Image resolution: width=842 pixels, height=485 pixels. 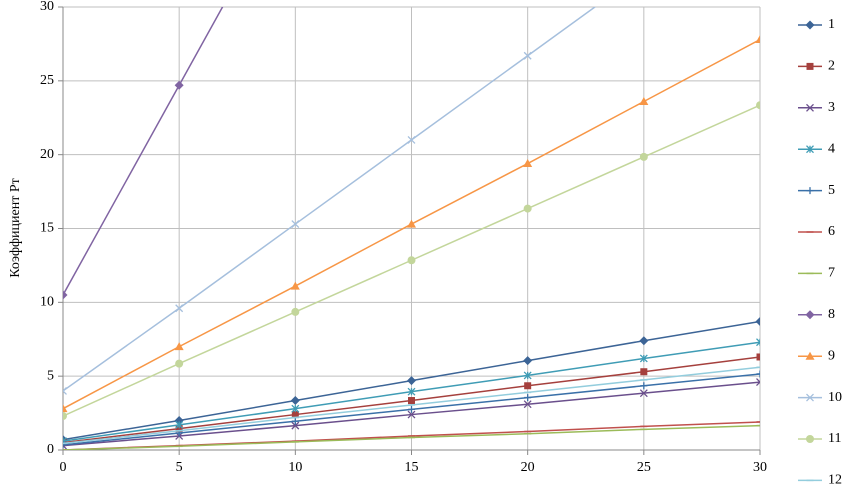 I want to click on legend-label: 5, so click(x=831, y=190).